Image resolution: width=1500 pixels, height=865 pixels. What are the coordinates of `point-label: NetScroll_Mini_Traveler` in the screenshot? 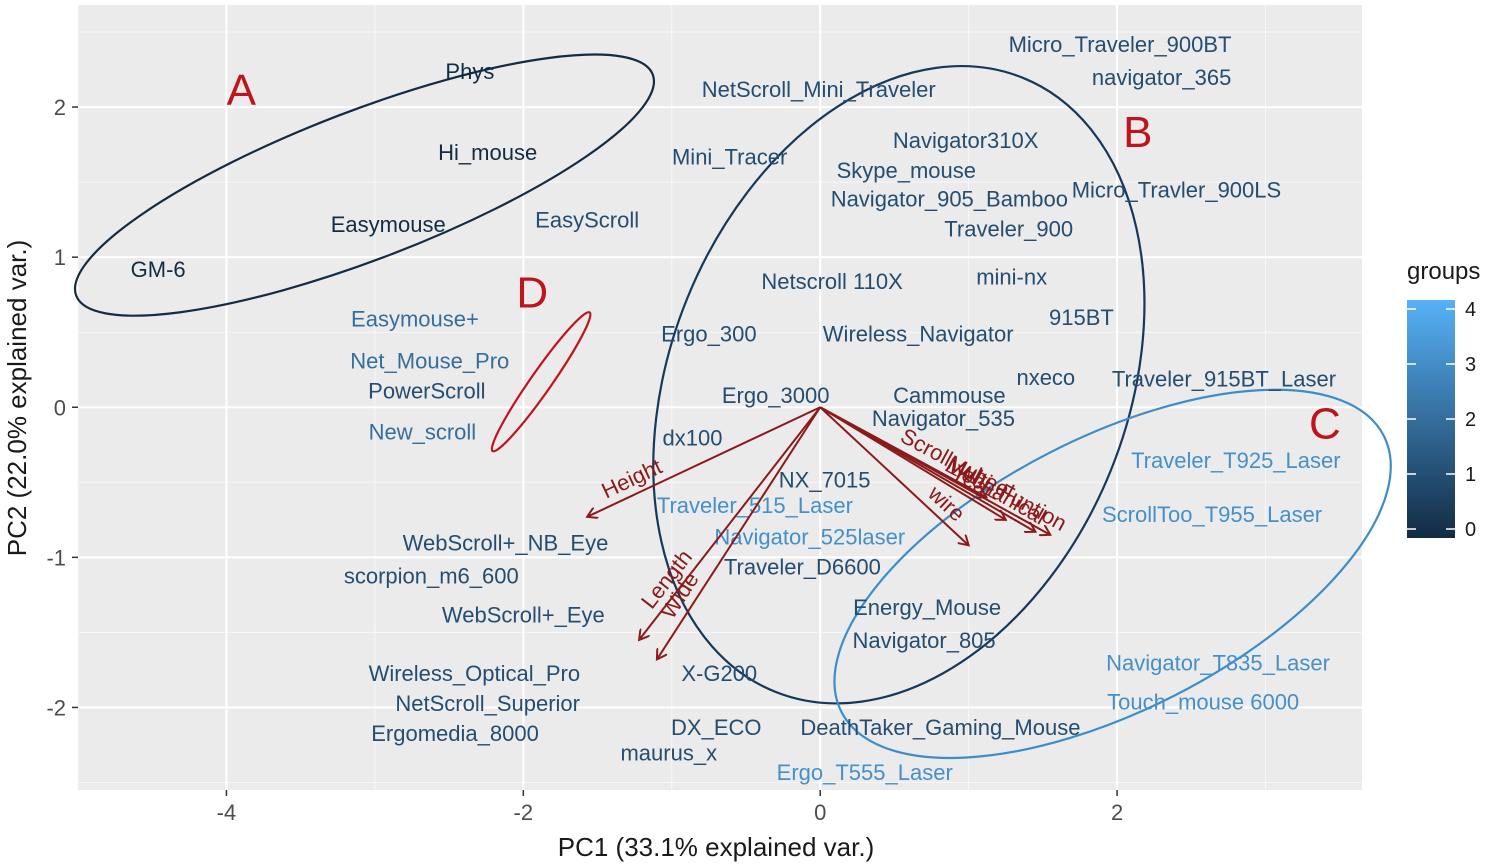 It's located at (819, 89).